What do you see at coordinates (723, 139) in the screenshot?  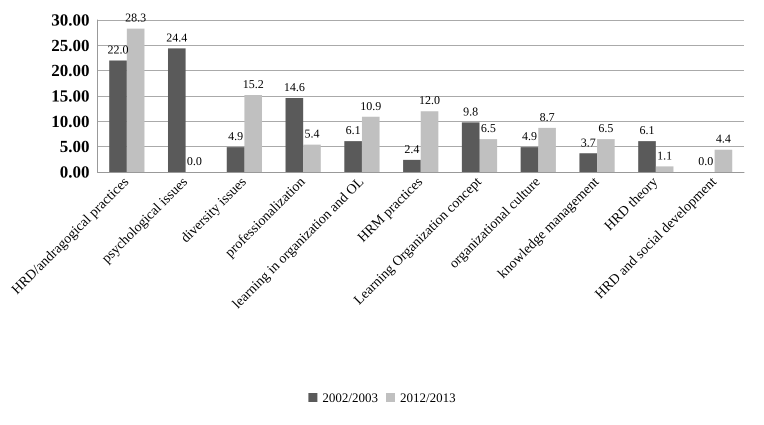 I see `data-label: 4.4` at bounding box center [723, 139].